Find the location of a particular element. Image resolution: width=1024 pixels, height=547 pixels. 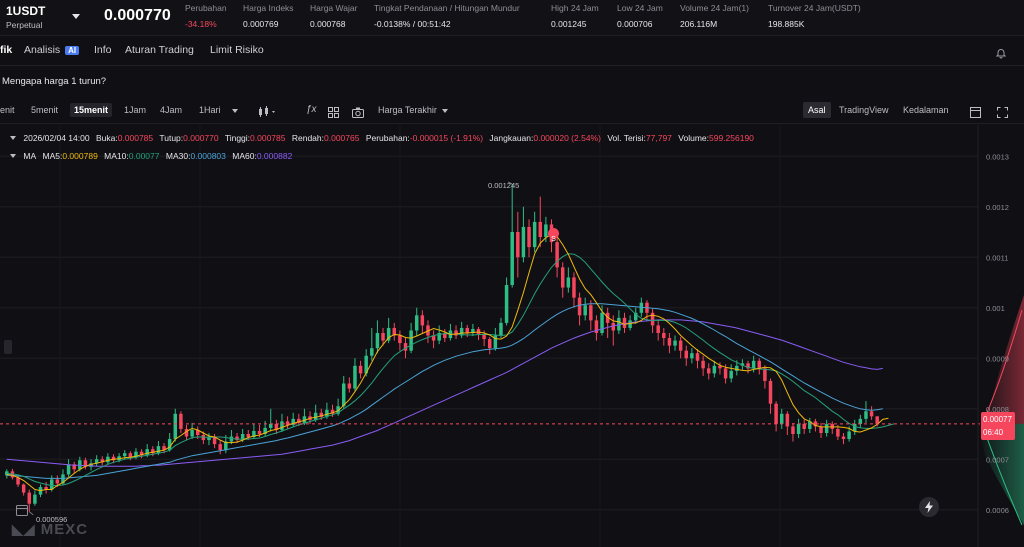

price-type-label: Harga Terakhir is located at coordinates (407, 110).